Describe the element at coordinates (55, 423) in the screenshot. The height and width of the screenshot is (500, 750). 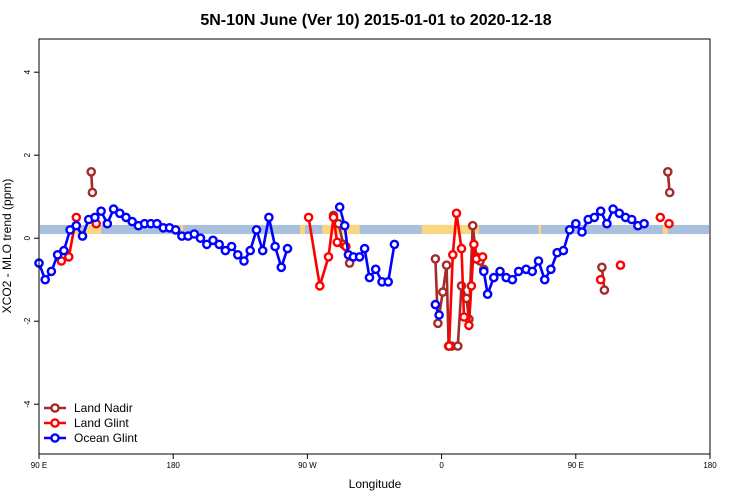
I see `legend-marker` at that location.